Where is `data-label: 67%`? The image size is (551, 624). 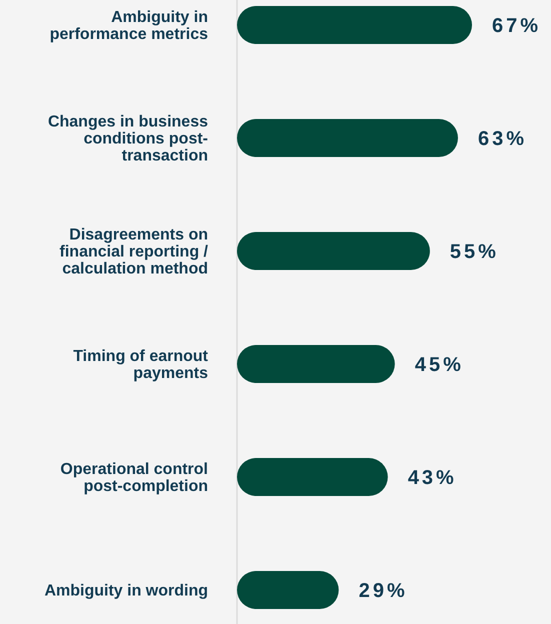
data-label: 67% is located at coordinates (517, 26).